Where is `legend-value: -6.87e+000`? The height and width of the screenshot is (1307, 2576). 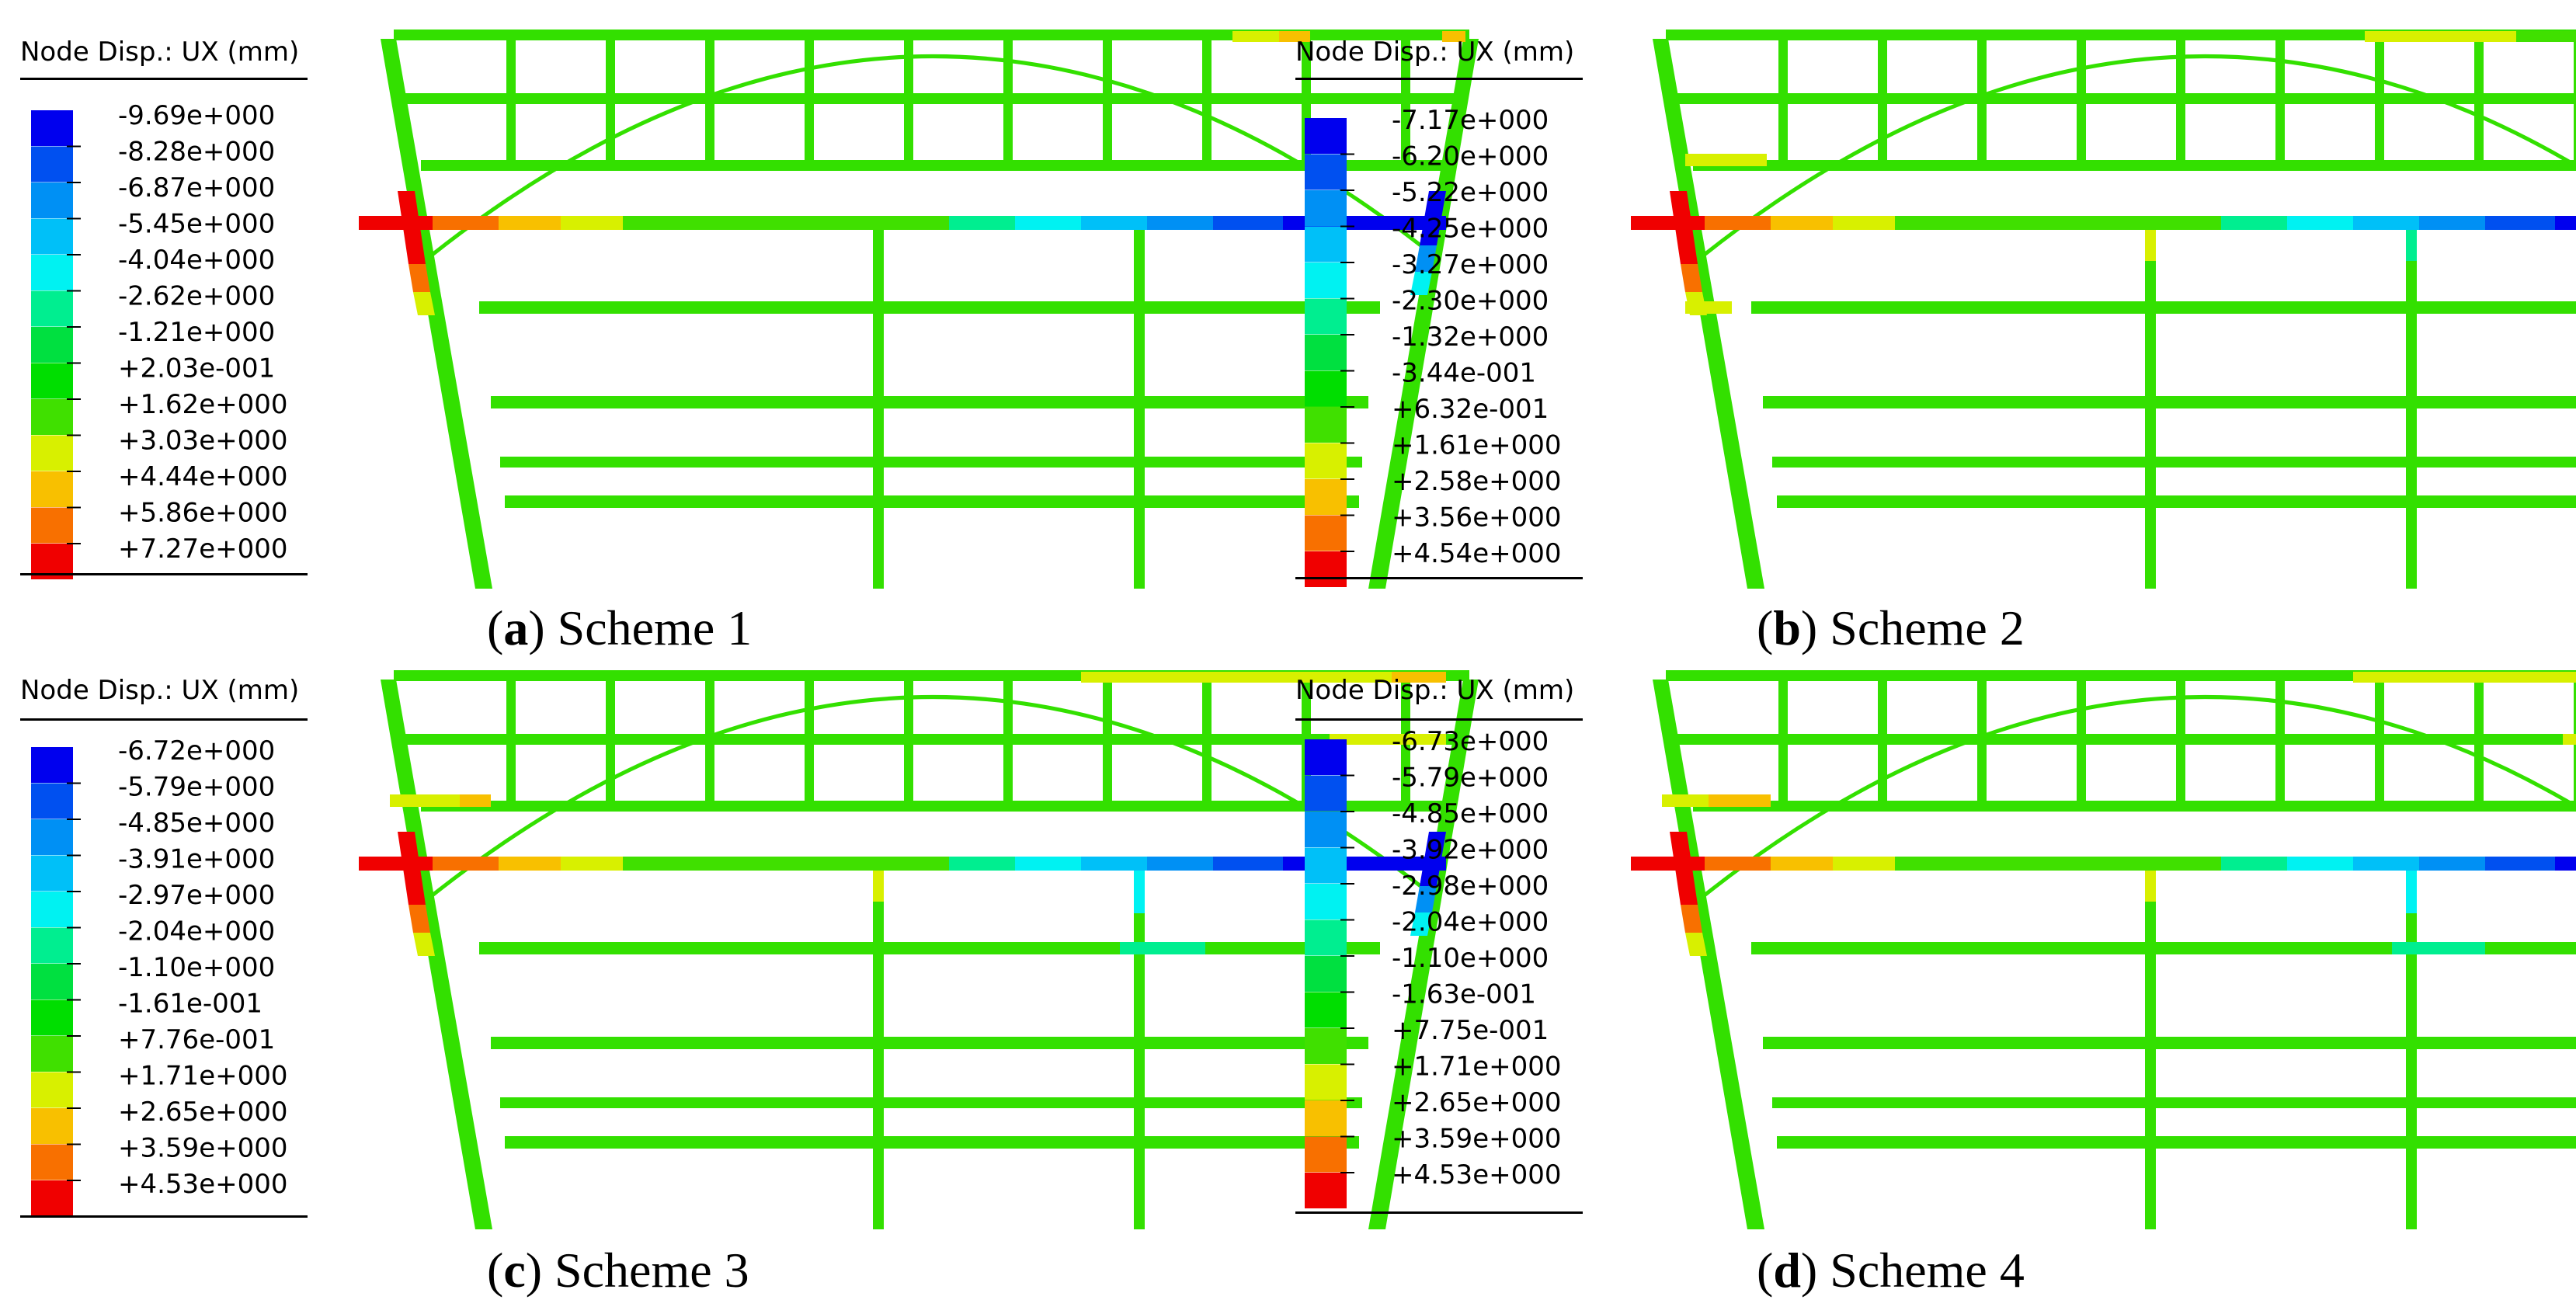 legend-value: -6.87e+000 is located at coordinates (196, 187).